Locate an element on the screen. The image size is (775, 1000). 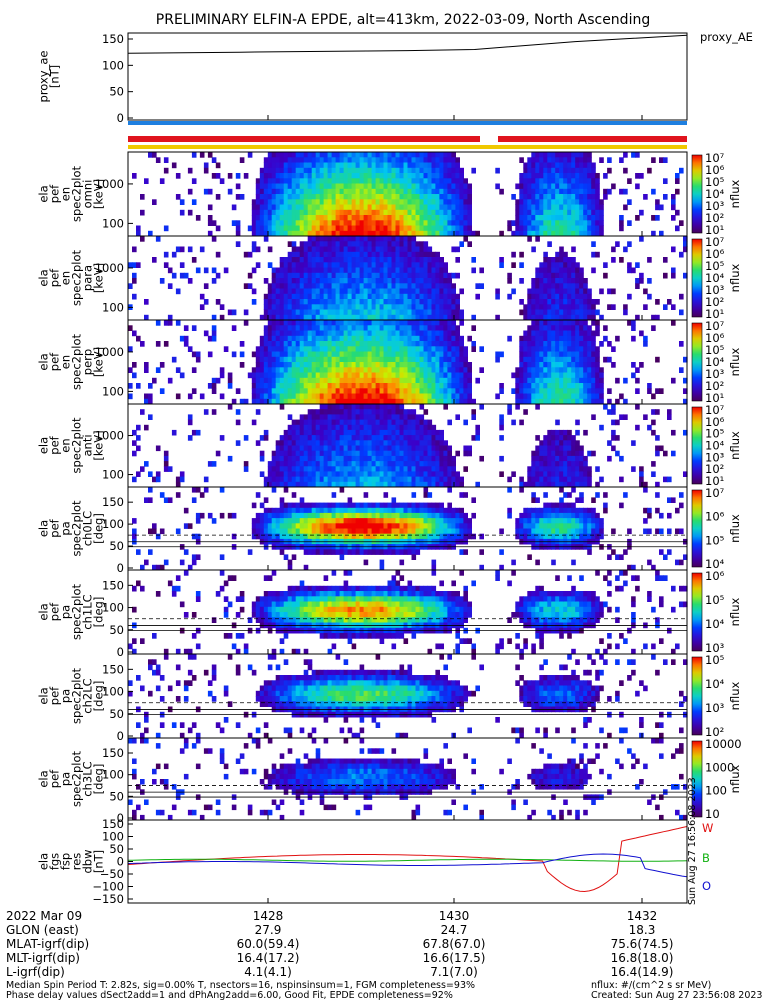
colorbar-tick: 10⁵ is located at coordinates (715, 266).